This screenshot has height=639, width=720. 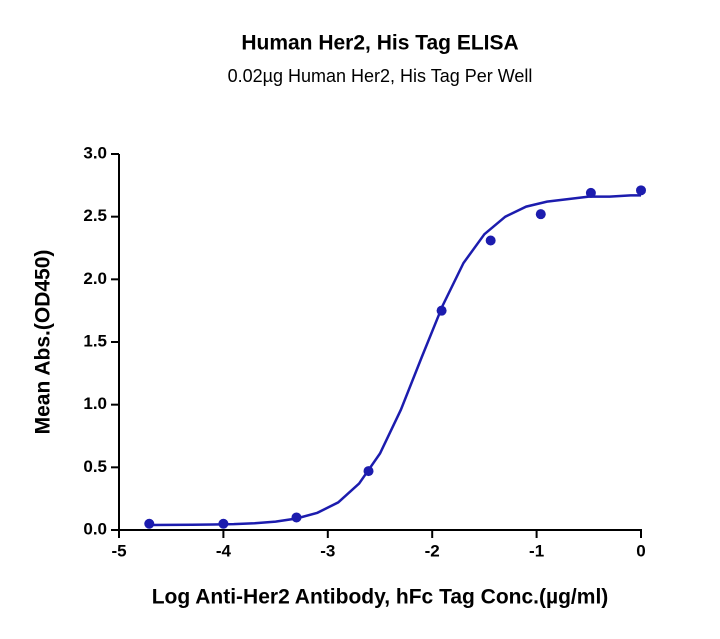 What do you see at coordinates (95, 278) in the screenshot?
I see `y-tick-label: 2.0` at bounding box center [95, 278].